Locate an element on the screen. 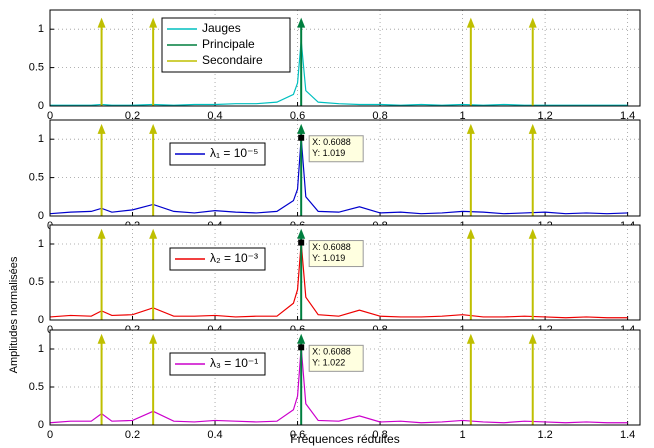  legend-label: Secondaire is located at coordinates (232, 60).